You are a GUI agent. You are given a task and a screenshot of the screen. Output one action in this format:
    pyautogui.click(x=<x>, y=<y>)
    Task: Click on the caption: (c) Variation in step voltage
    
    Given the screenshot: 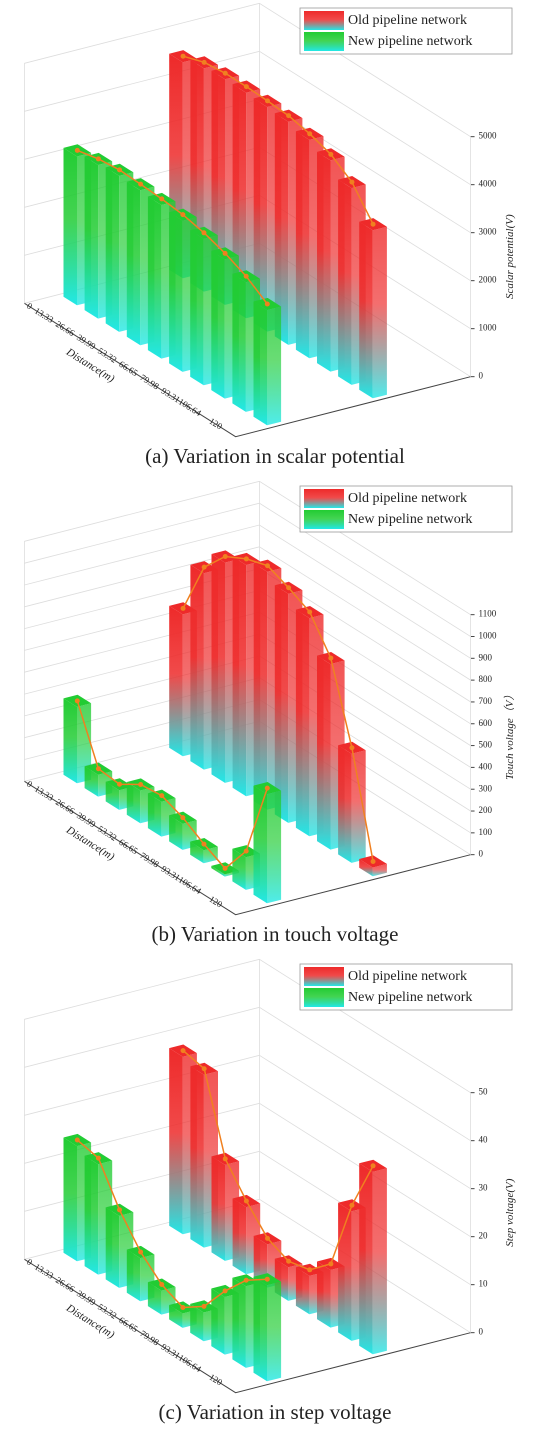 What is the action you would take?
    pyautogui.click(x=275, y=1412)
    